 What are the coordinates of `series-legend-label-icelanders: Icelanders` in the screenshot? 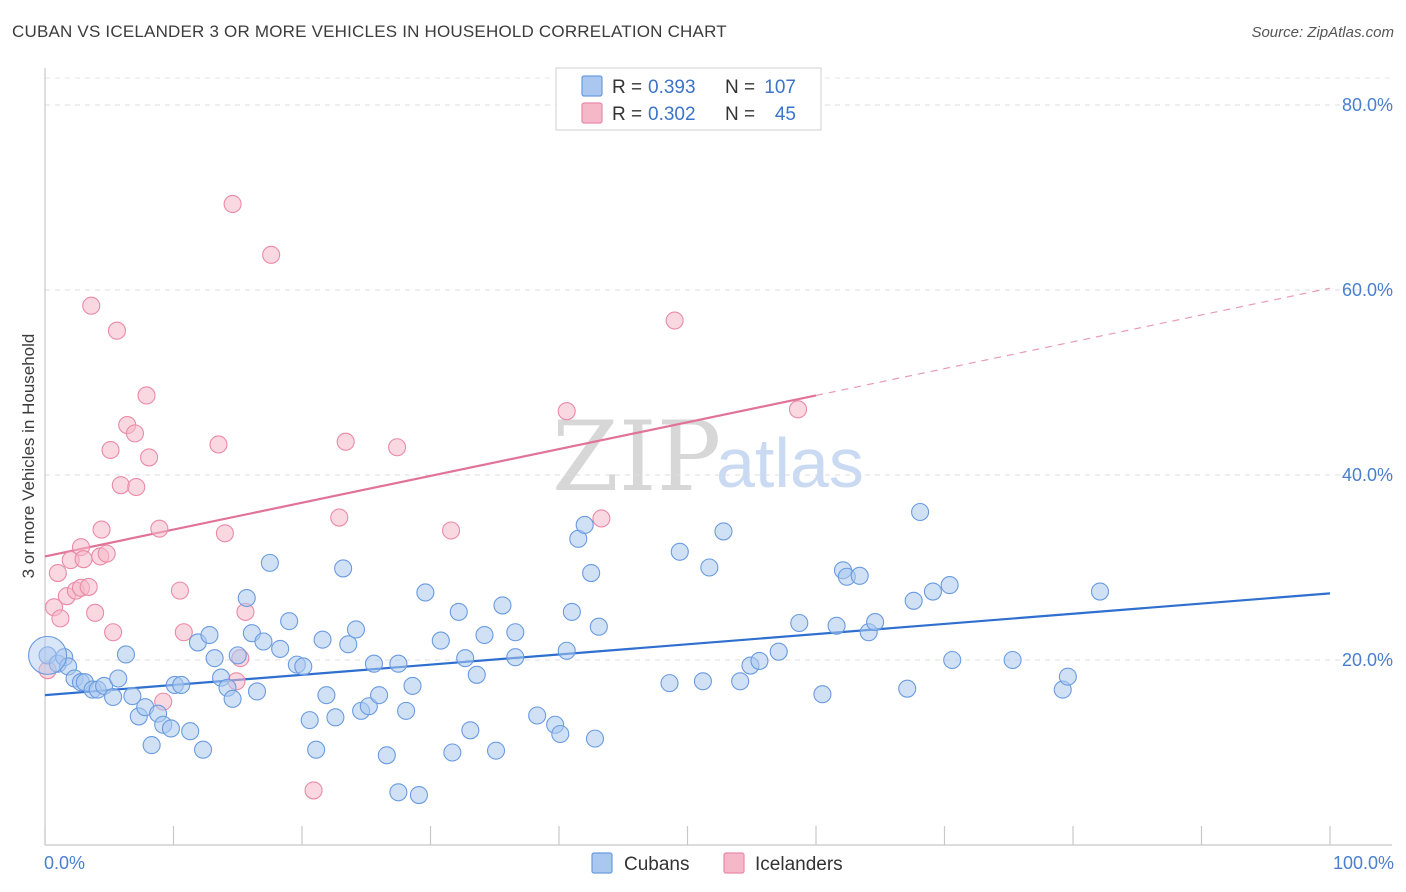 It's located at (799, 864).